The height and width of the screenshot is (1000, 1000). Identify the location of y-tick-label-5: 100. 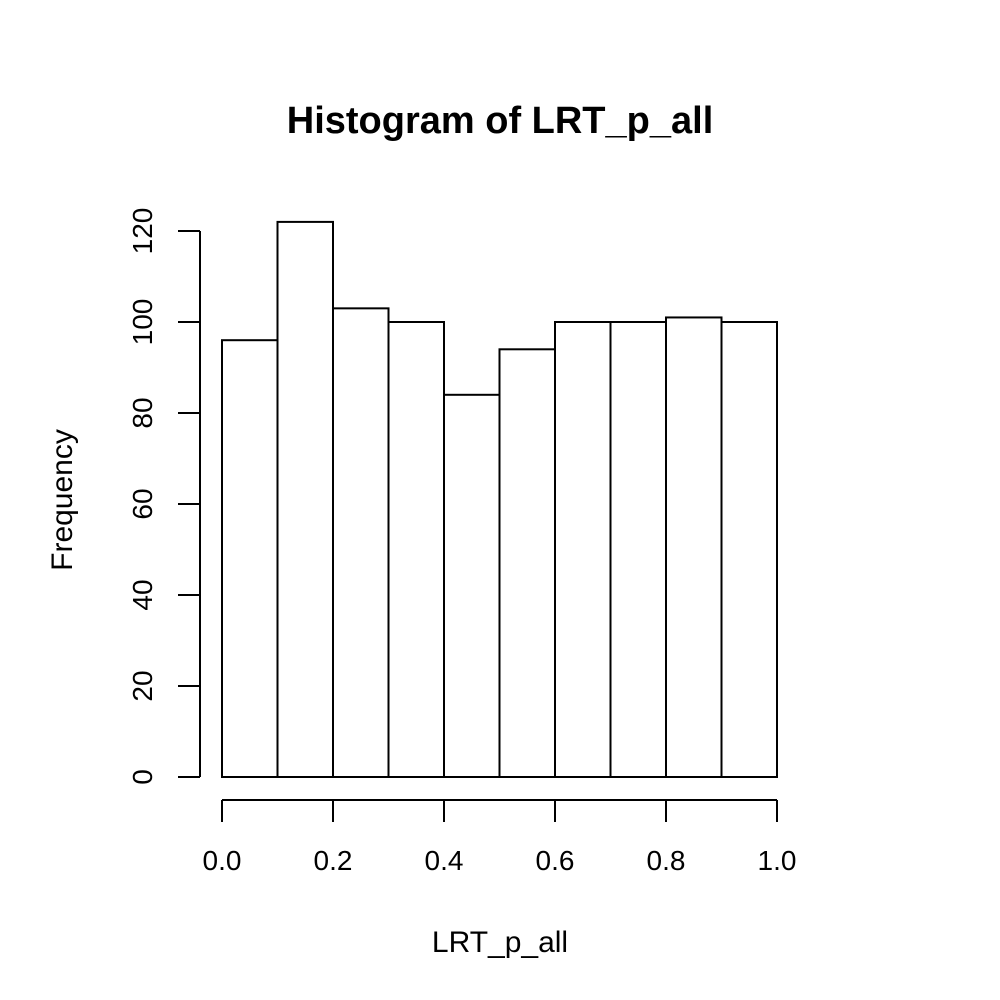
(142, 322).